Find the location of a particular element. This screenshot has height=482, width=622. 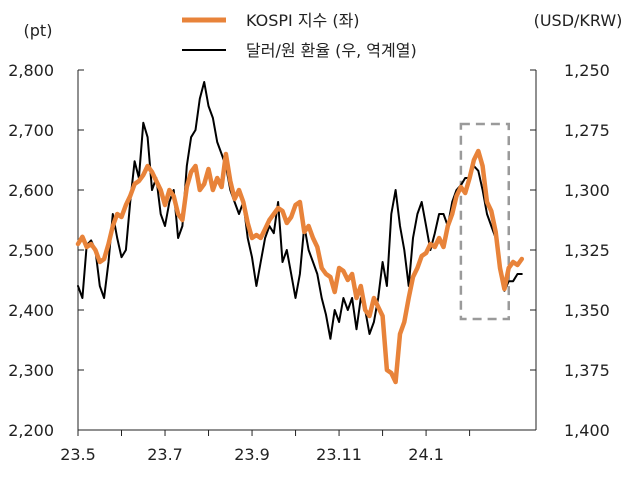

left-tick-label: 2,800 is located at coordinates (31, 70).